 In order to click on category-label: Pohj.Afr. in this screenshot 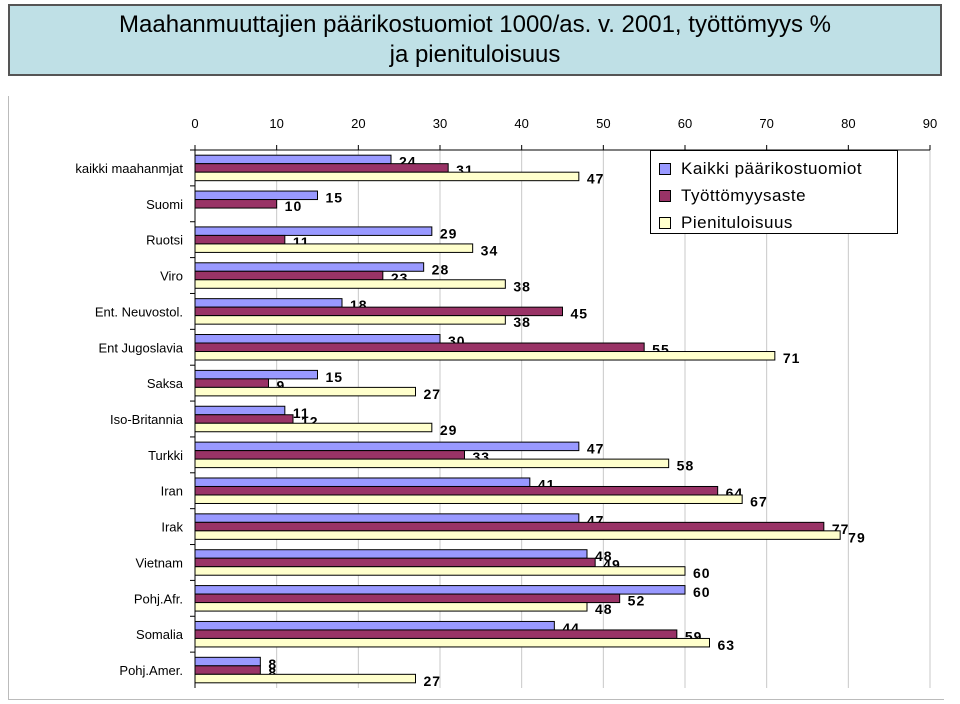, I will do `click(158, 598)`.